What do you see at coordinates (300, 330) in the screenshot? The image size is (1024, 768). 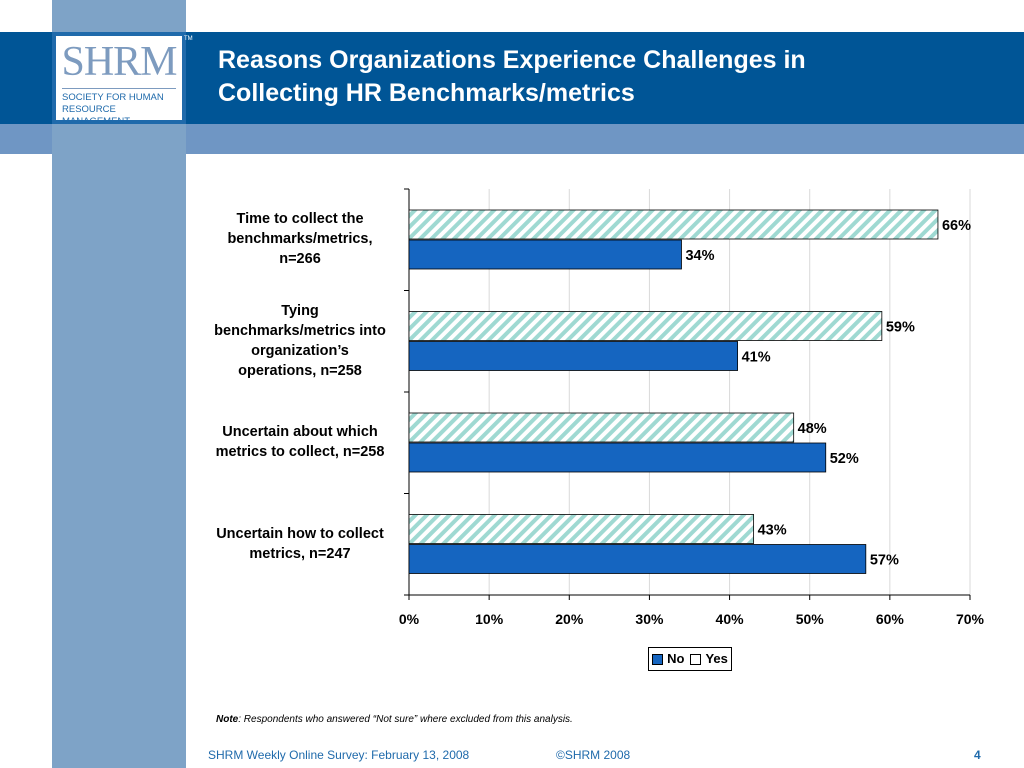 I see `category-label-line: benchmarks/metrics into` at bounding box center [300, 330].